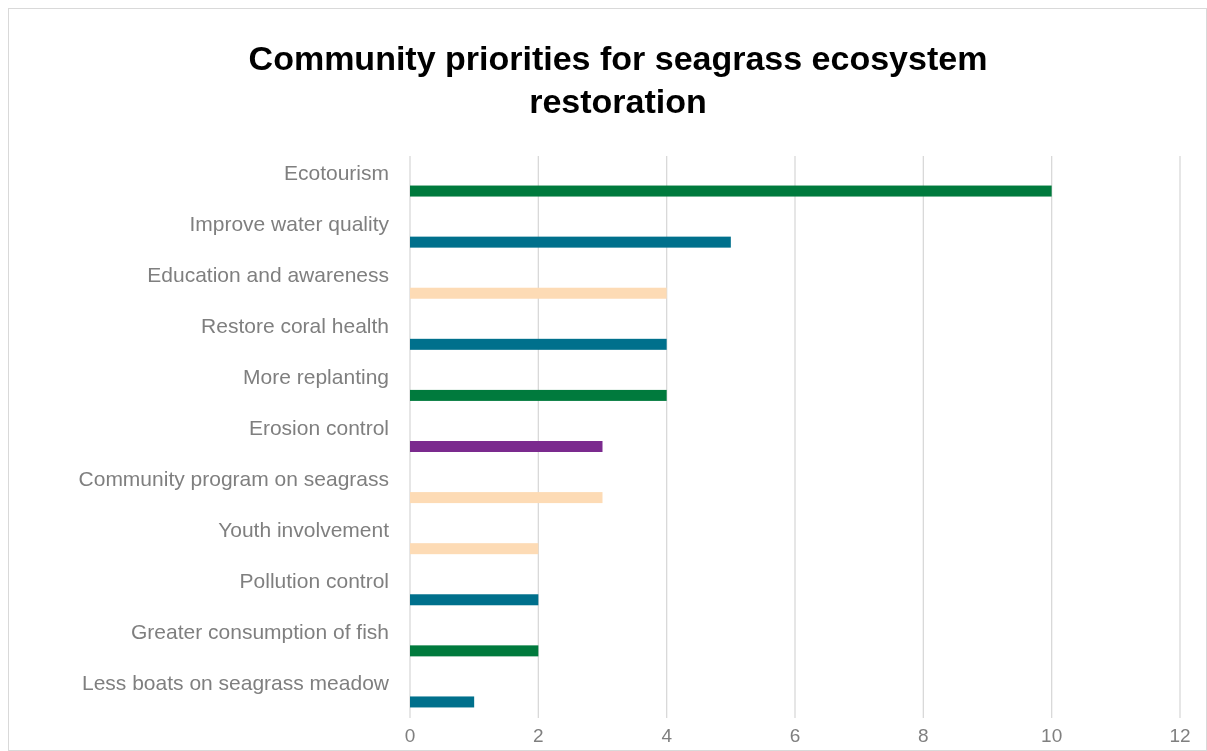 This screenshot has height=751, width=1207. I want to click on y-tick-label: Education and awareness, so click(268, 274).